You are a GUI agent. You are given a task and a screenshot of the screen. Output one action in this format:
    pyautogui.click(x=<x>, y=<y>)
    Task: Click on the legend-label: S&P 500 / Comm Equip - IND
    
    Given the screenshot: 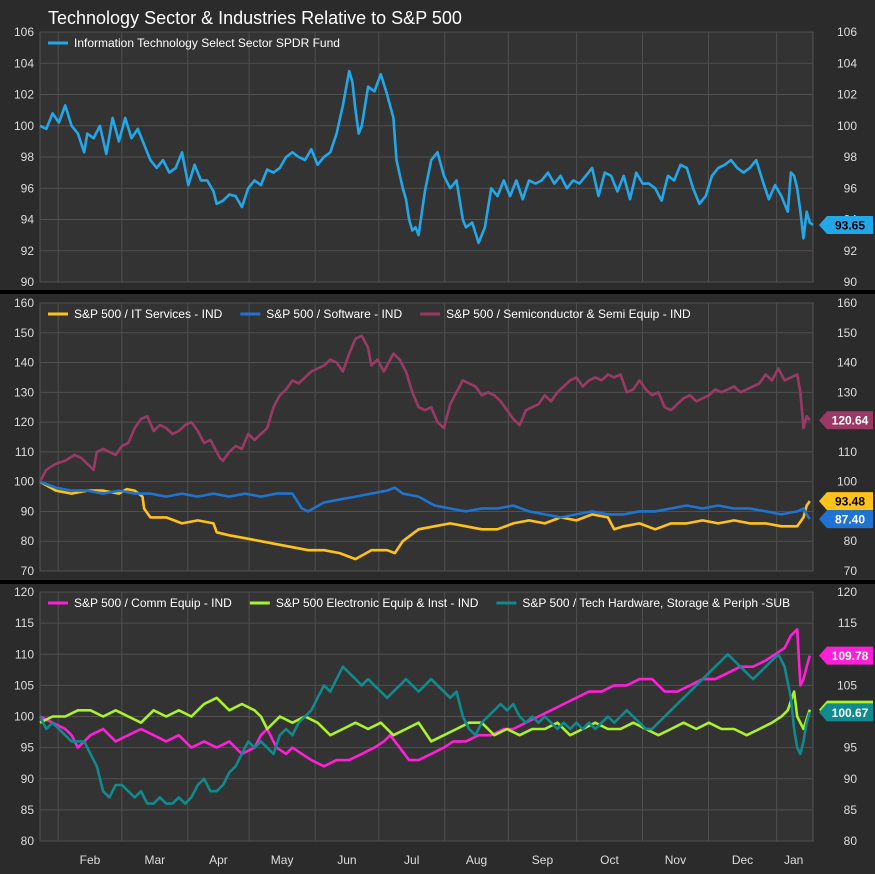 What is the action you would take?
    pyautogui.click(x=153, y=603)
    